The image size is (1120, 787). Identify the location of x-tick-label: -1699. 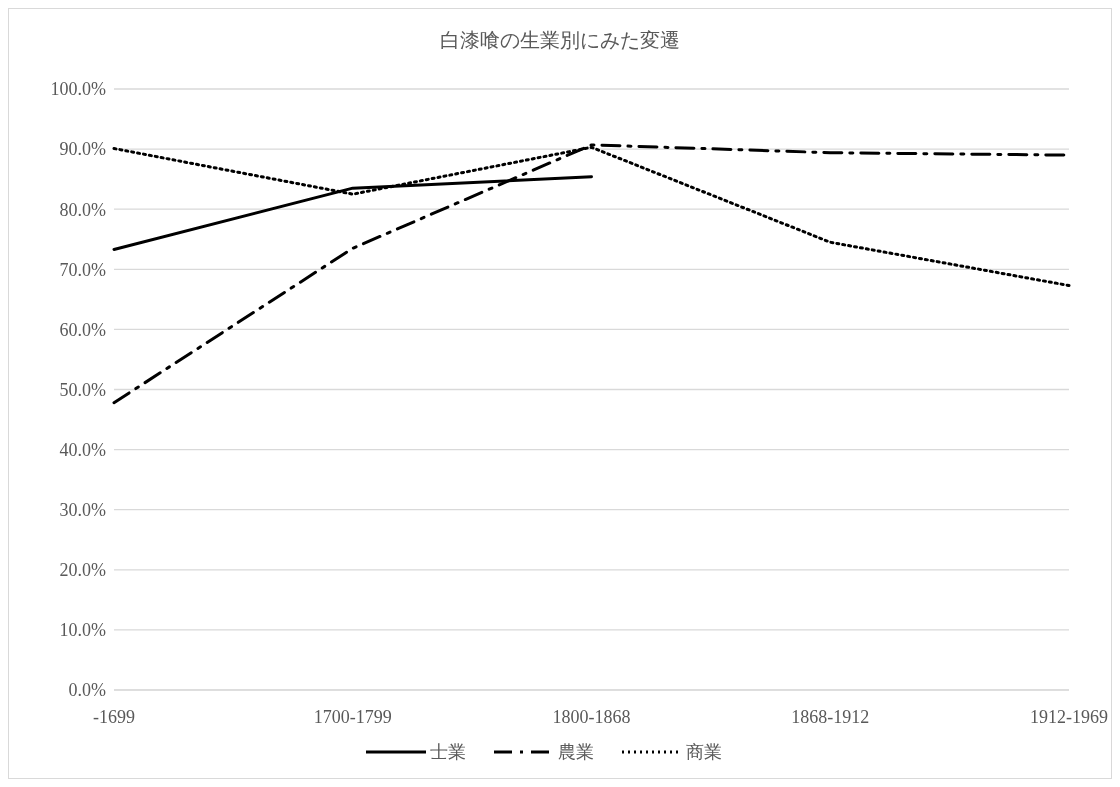
(114, 716).